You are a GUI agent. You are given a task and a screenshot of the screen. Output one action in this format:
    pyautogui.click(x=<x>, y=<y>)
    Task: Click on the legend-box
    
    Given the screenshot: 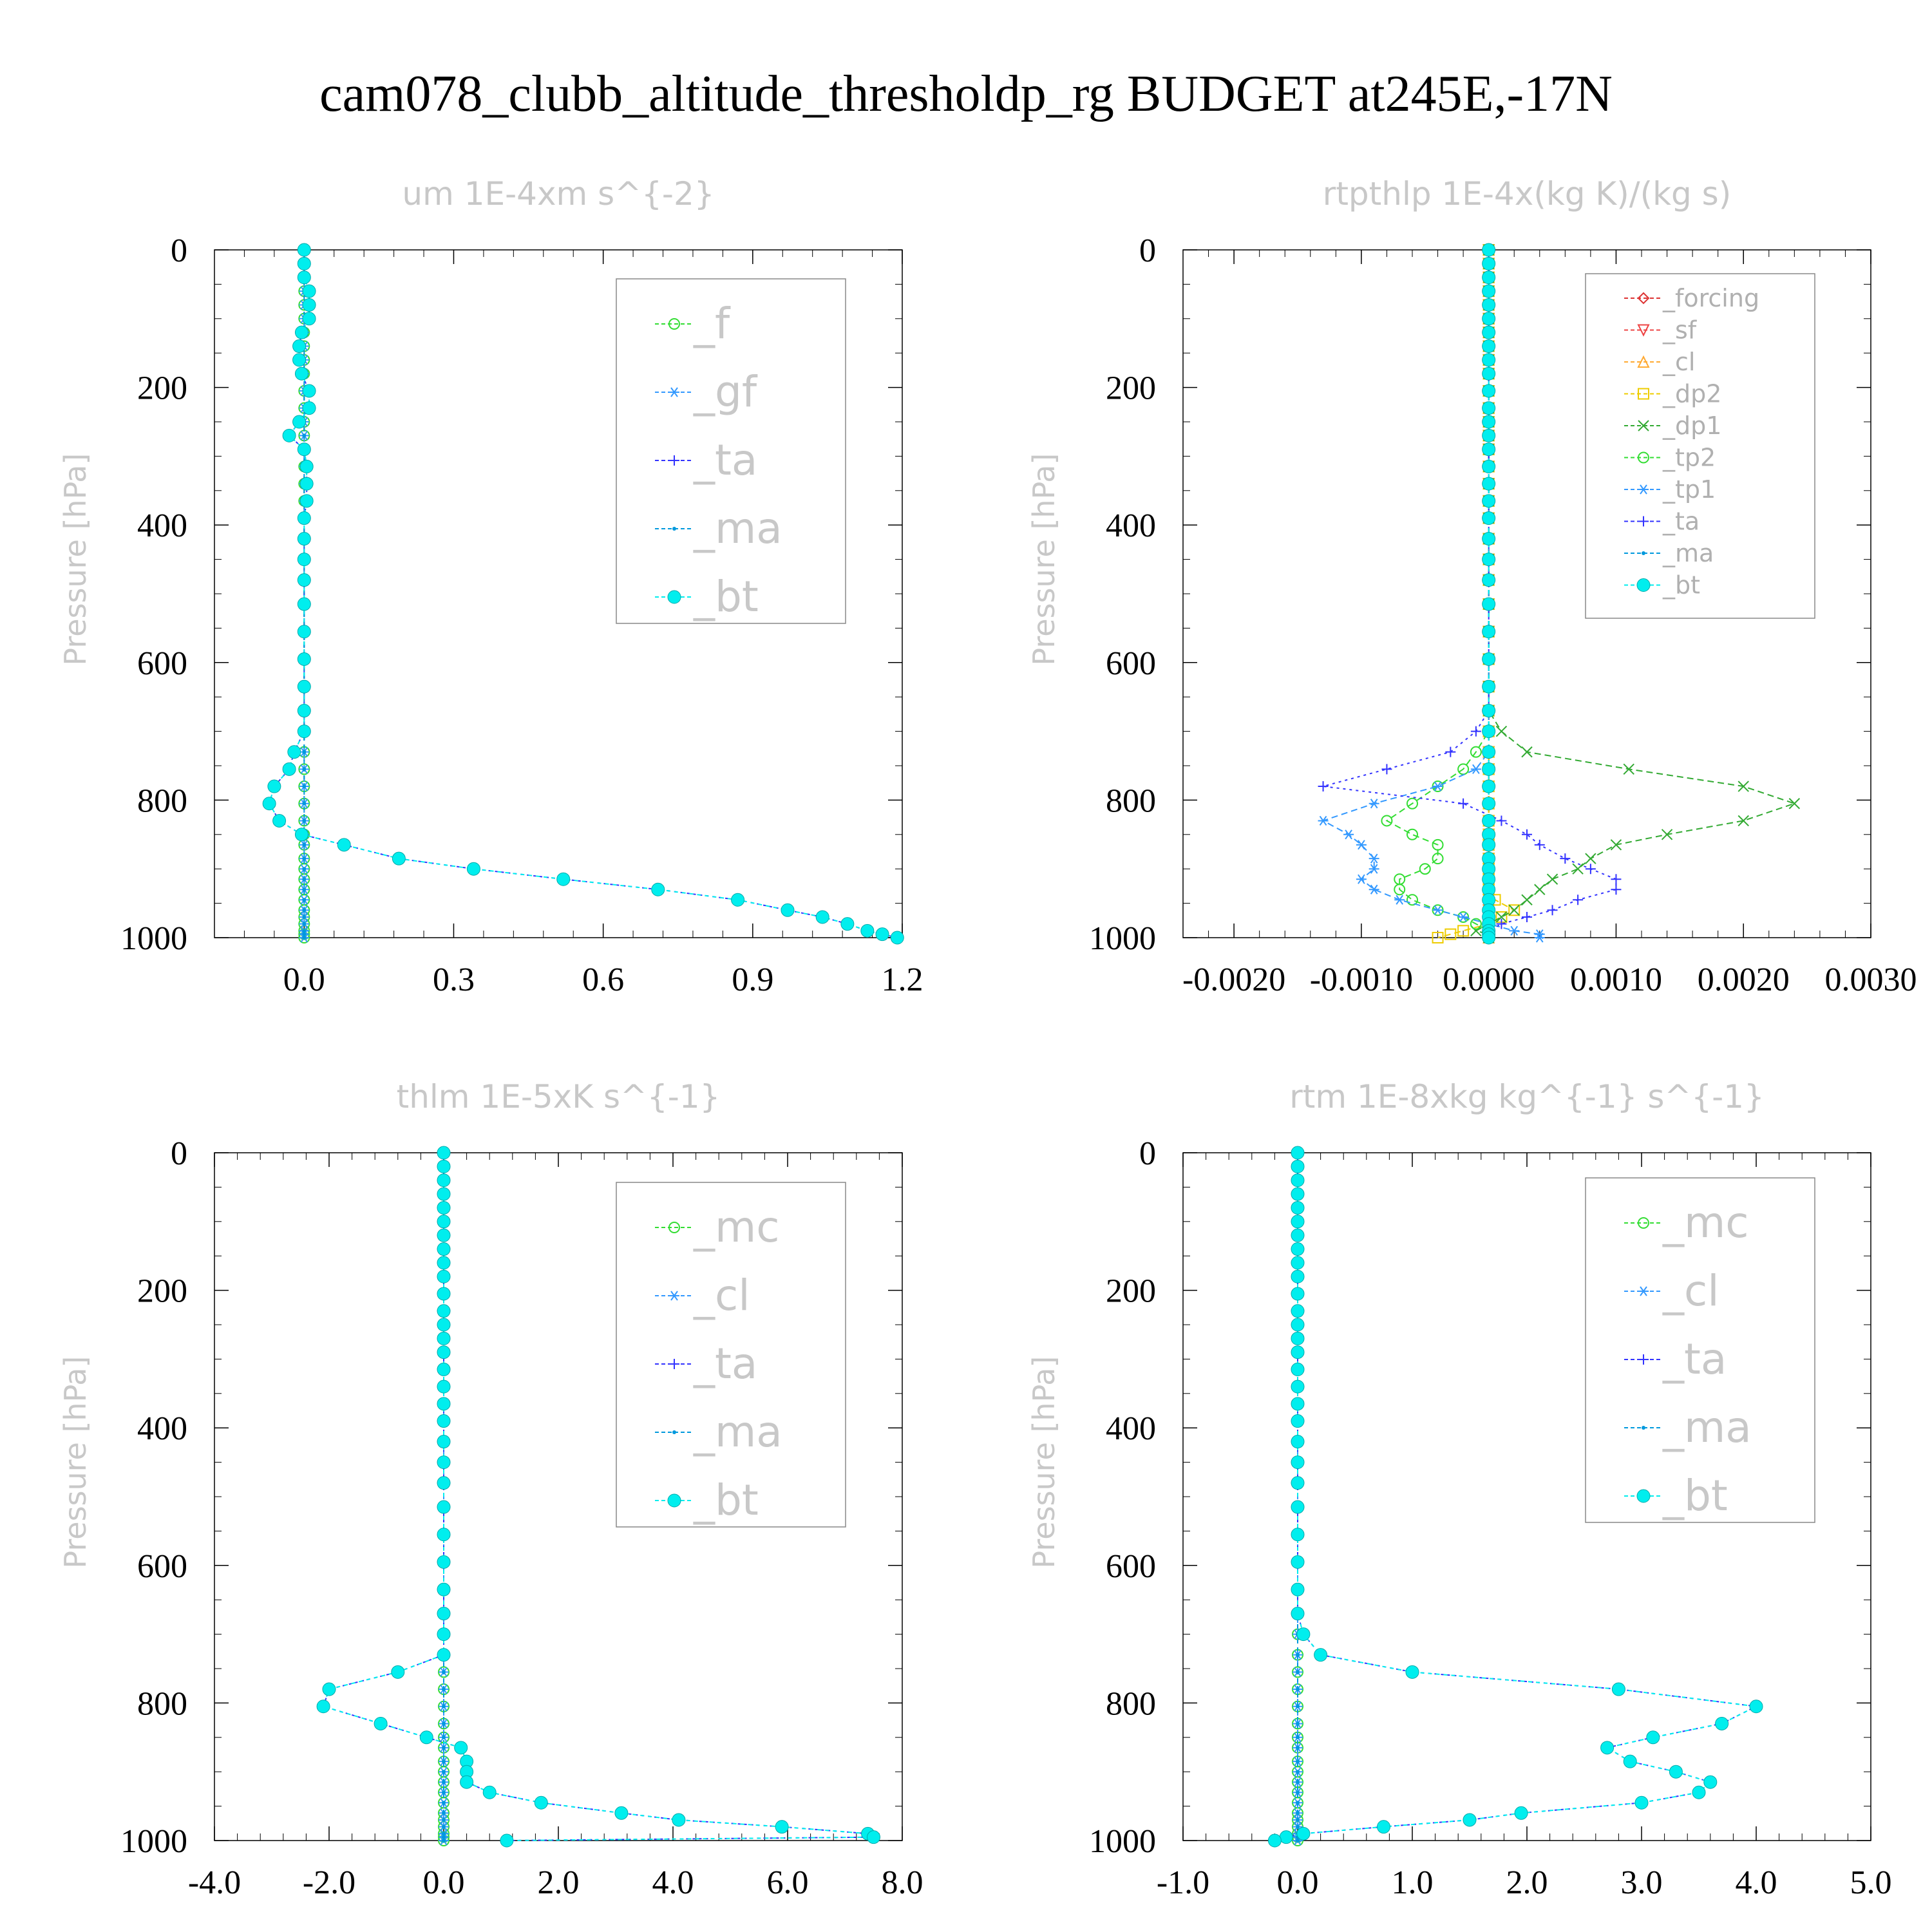 What is the action you would take?
    pyautogui.click(x=731, y=1355)
    